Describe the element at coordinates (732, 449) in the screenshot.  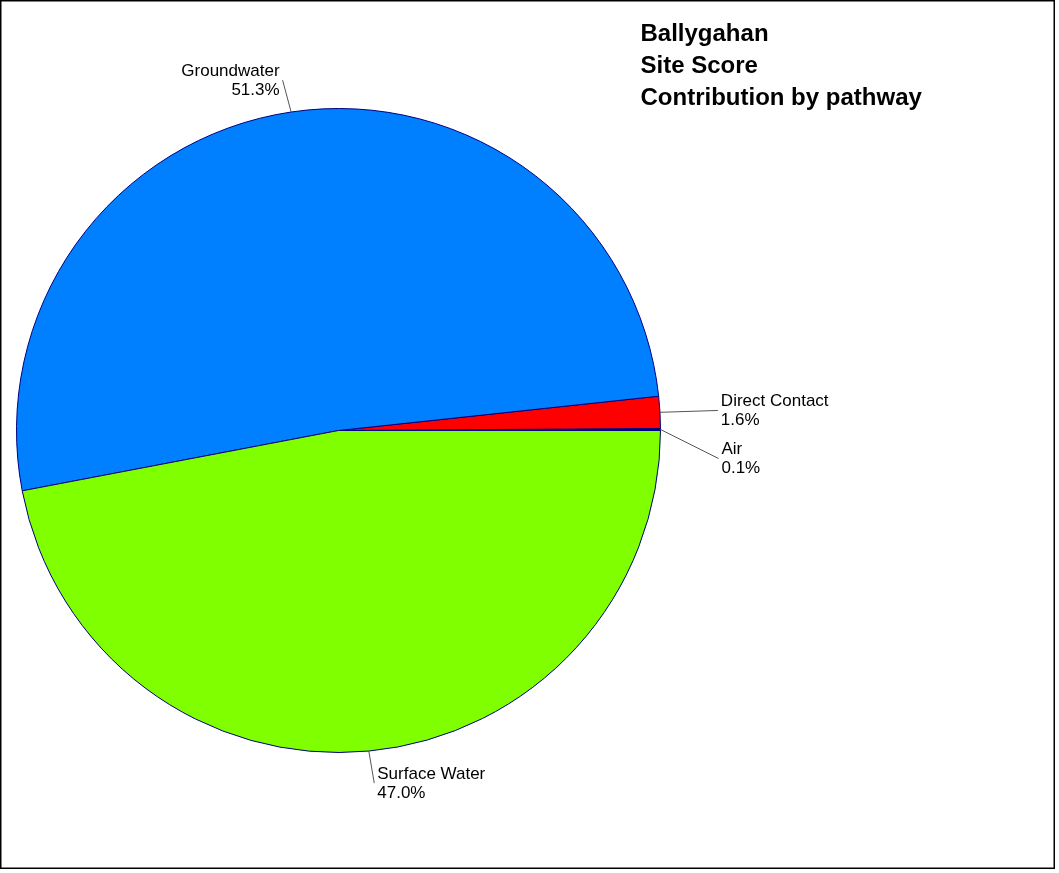
I see `slice-label: Air` at that location.